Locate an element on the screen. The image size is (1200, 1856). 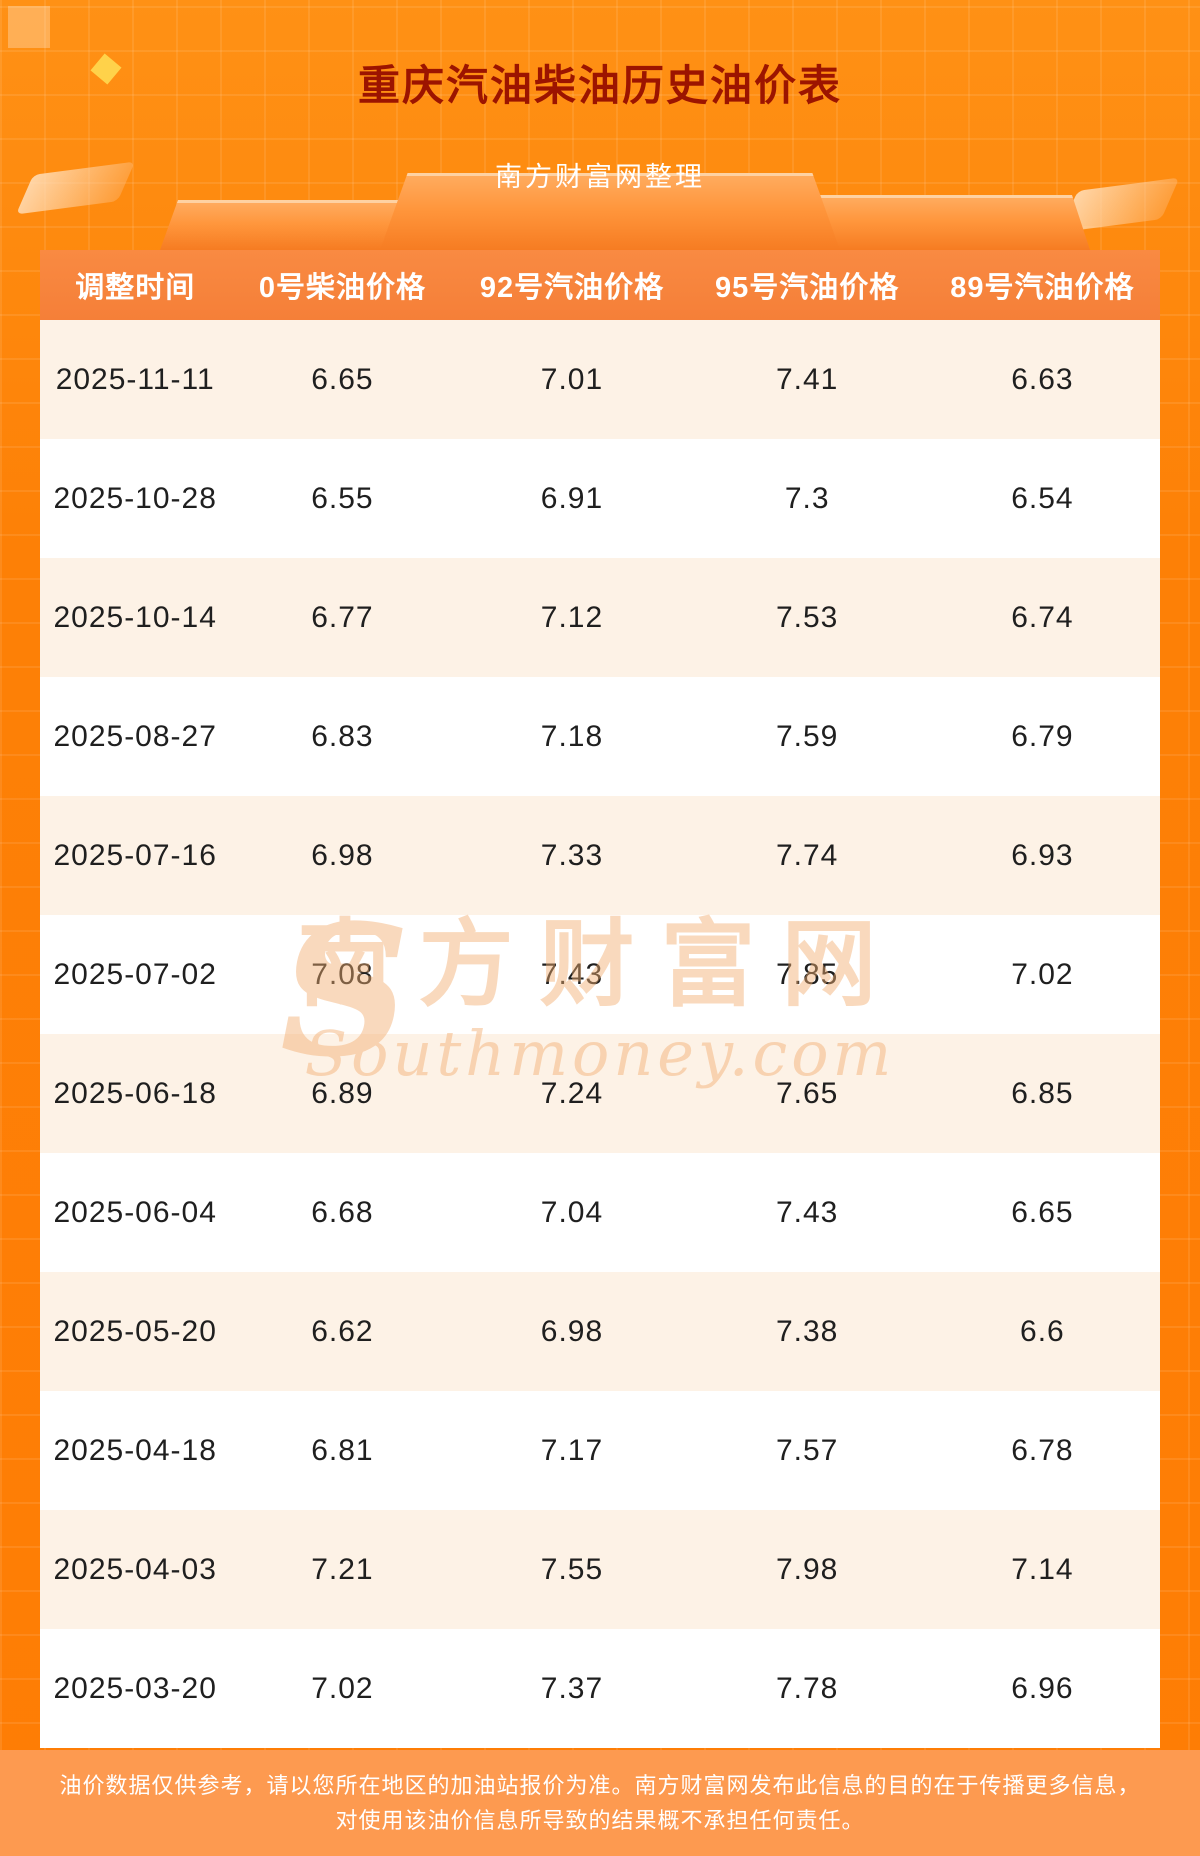
price-cell: 6.62 is located at coordinates (342, 1331).